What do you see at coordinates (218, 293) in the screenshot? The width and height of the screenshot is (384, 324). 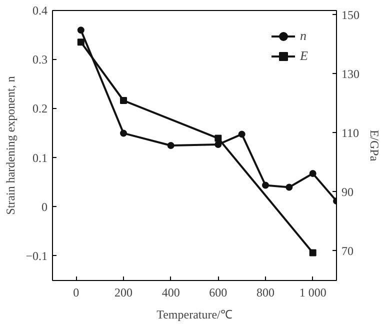 I see `x-tick-label: 600` at bounding box center [218, 293].